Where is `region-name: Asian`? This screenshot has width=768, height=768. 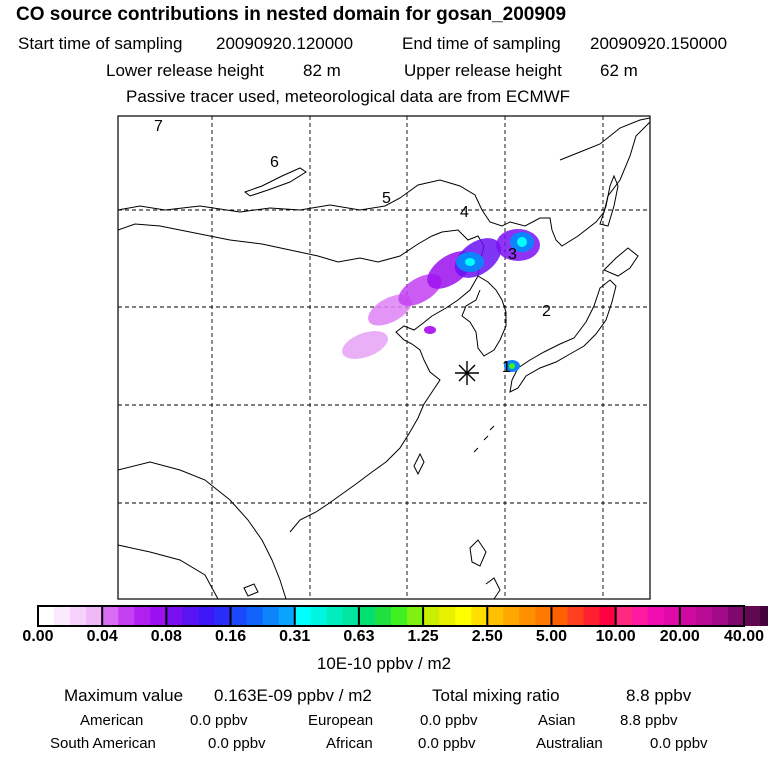 region-name: Asian is located at coordinates (557, 720).